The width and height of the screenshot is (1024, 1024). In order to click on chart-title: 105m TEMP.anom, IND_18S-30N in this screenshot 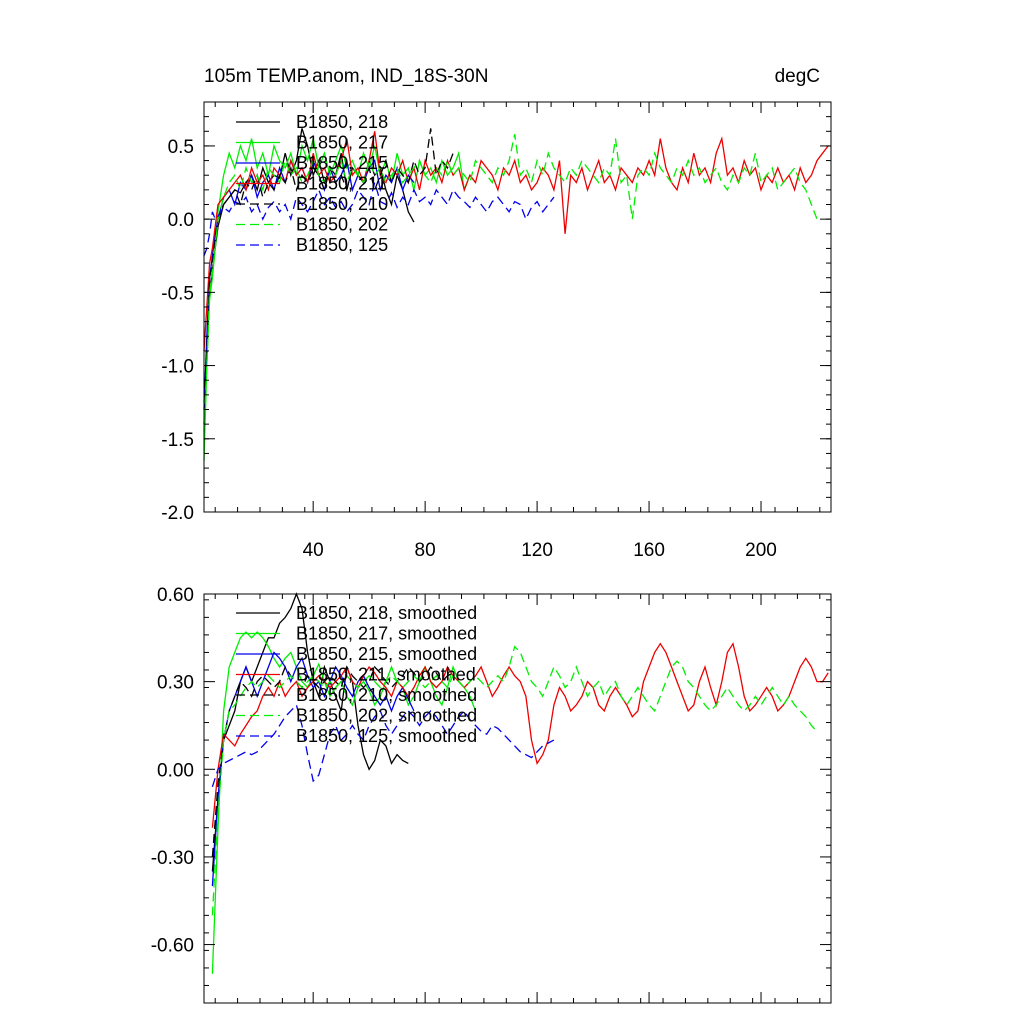, I will do `click(346, 76)`.